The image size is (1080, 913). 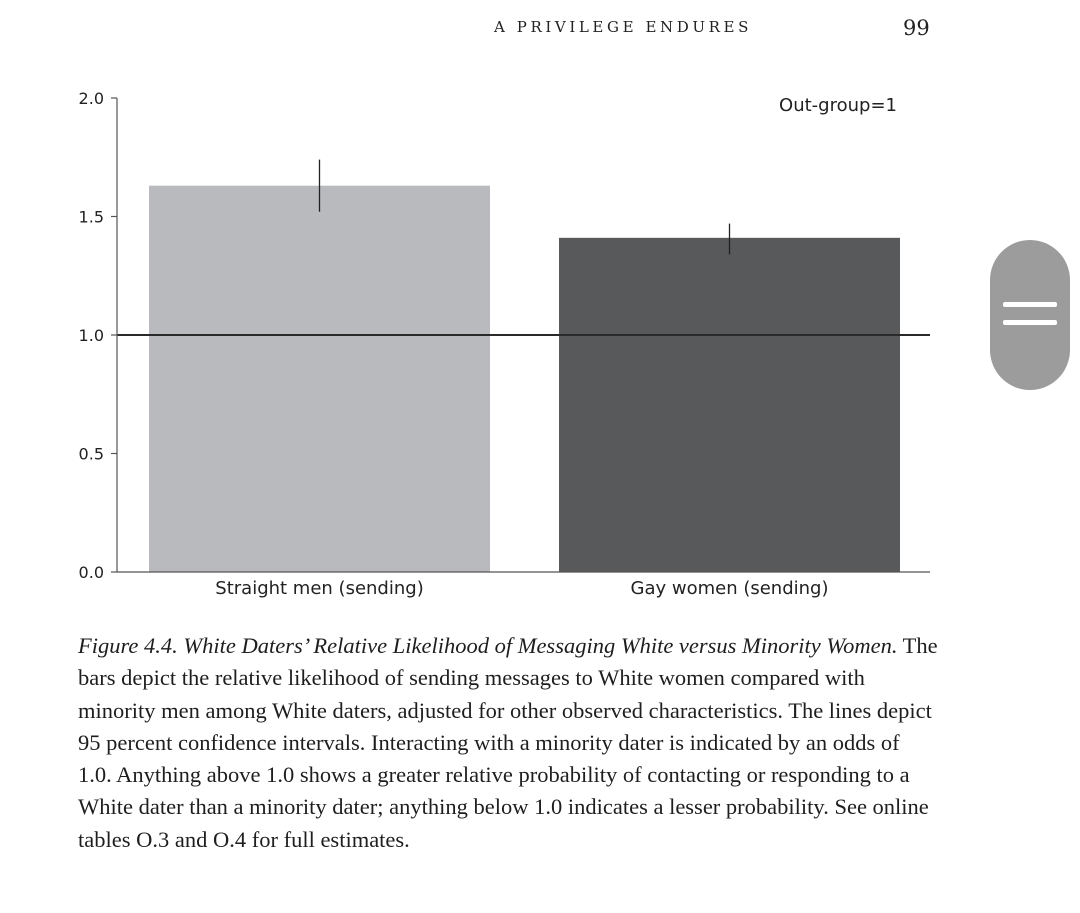 I want to click on category-label-1: Gay women (sending), so click(x=730, y=588).